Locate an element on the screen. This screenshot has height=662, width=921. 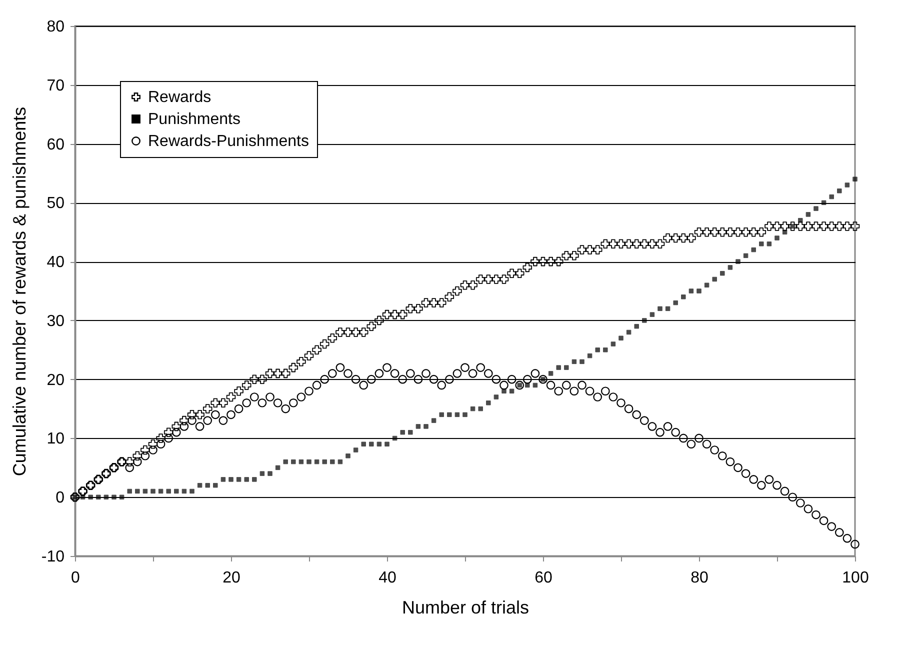
x-tick-label: 100 is located at coordinates (855, 578).